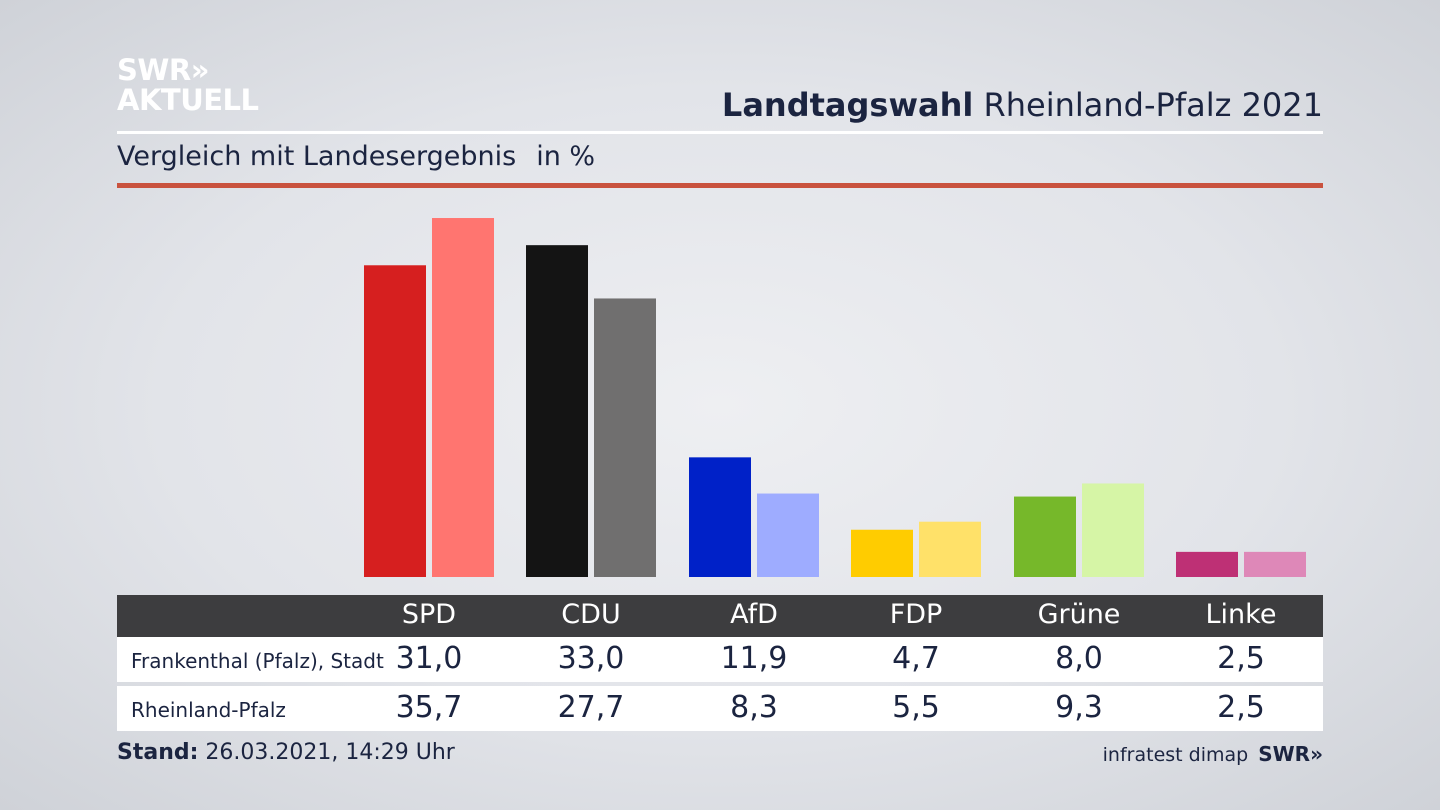 This screenshot has height=810, width=1440. What do you see at coordinates (429, 658) in the screenshot?
I see `cell-value: 31,0` at bounding box center [429, 658].